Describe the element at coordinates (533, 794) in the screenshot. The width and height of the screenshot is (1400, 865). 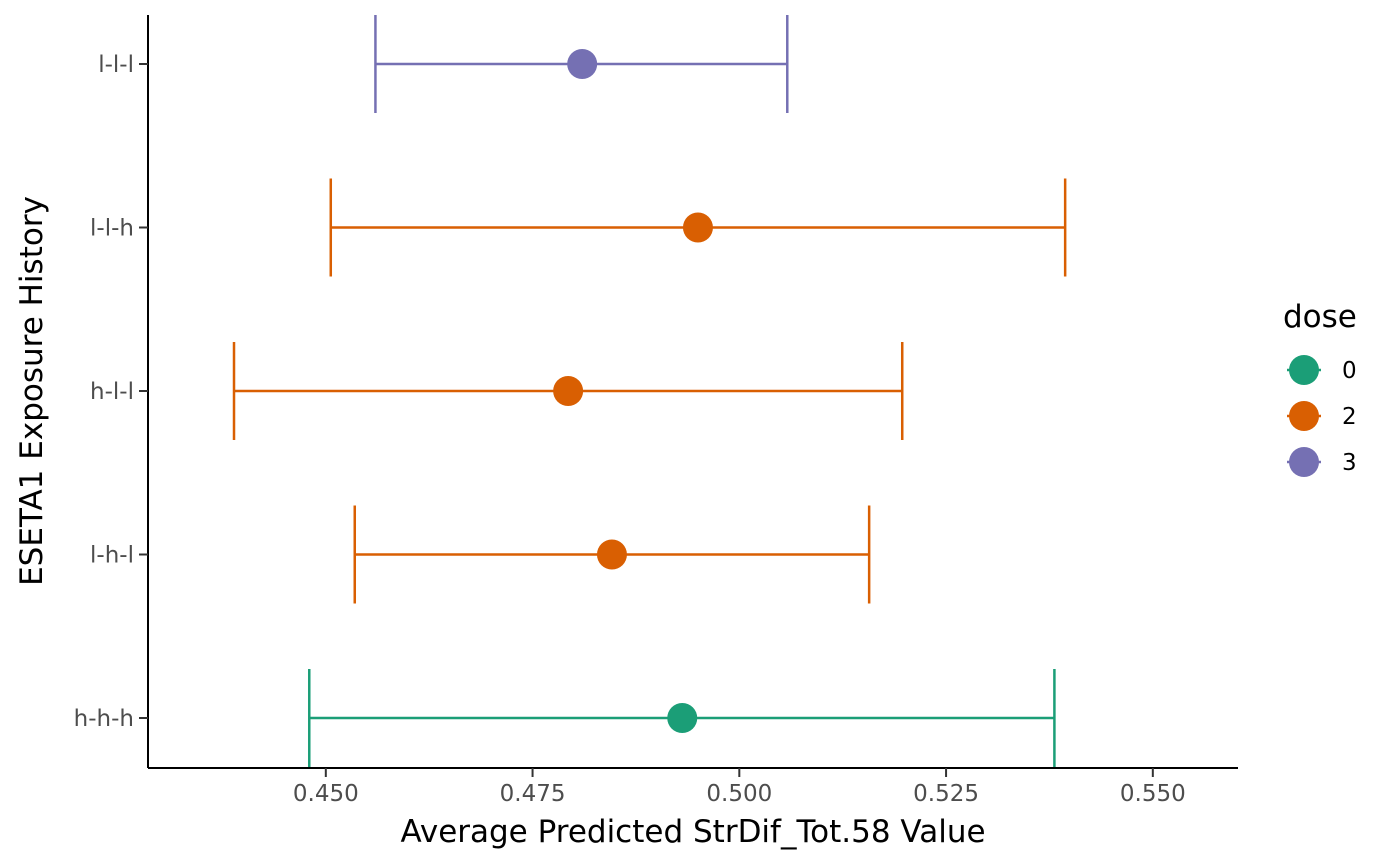
I see `x-tick-label: 0.475` at that location.